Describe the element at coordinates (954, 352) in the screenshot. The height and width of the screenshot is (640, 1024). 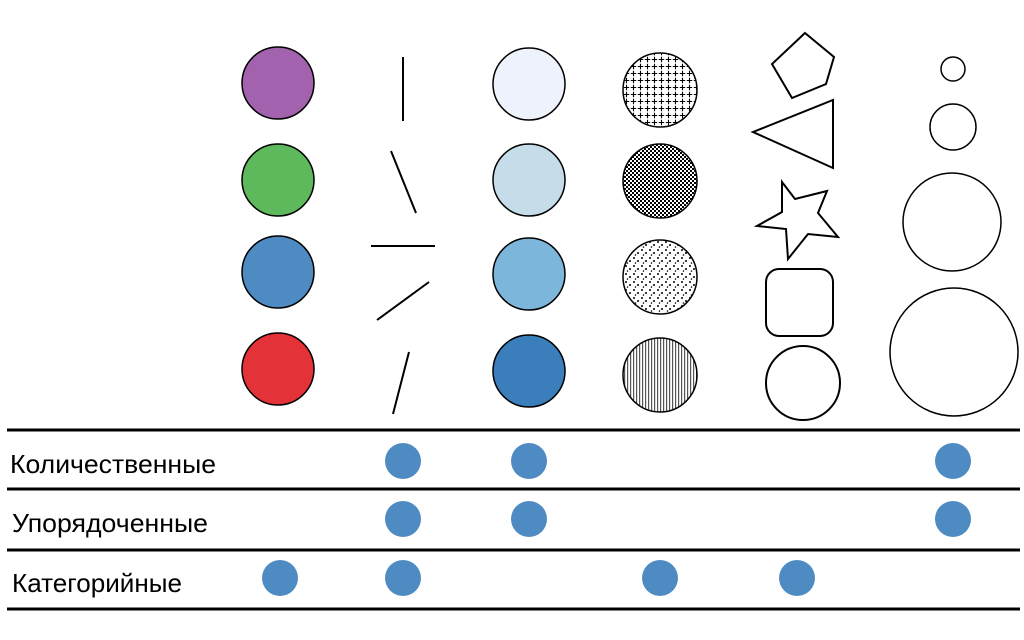
I see `largest-circle` at that location.